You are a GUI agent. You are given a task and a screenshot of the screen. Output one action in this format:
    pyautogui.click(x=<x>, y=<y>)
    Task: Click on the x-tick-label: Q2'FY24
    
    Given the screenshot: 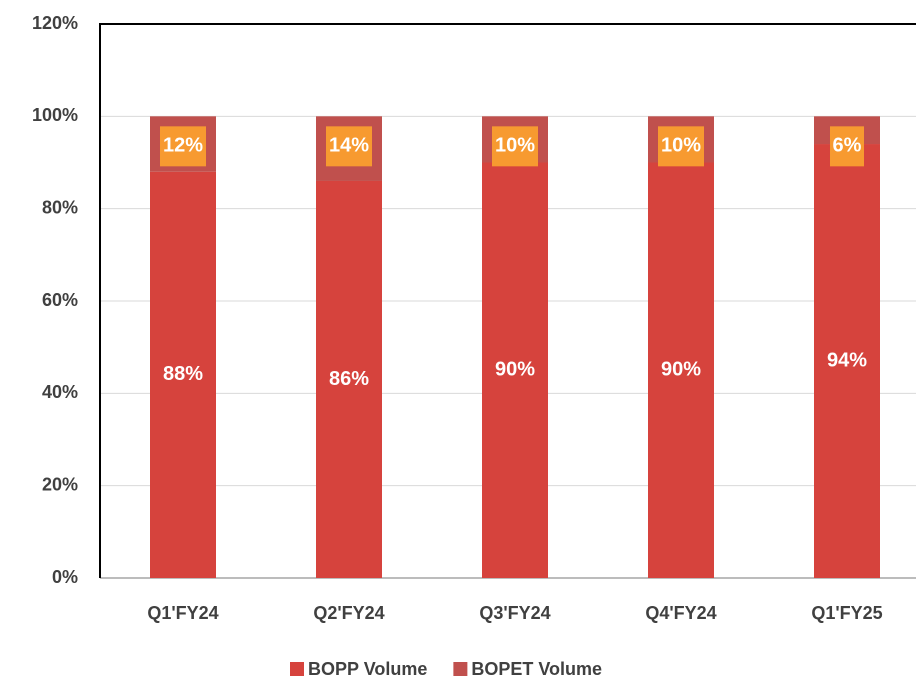 What is the action you would take?
    pyautogui.click(x=348, y=613)
    